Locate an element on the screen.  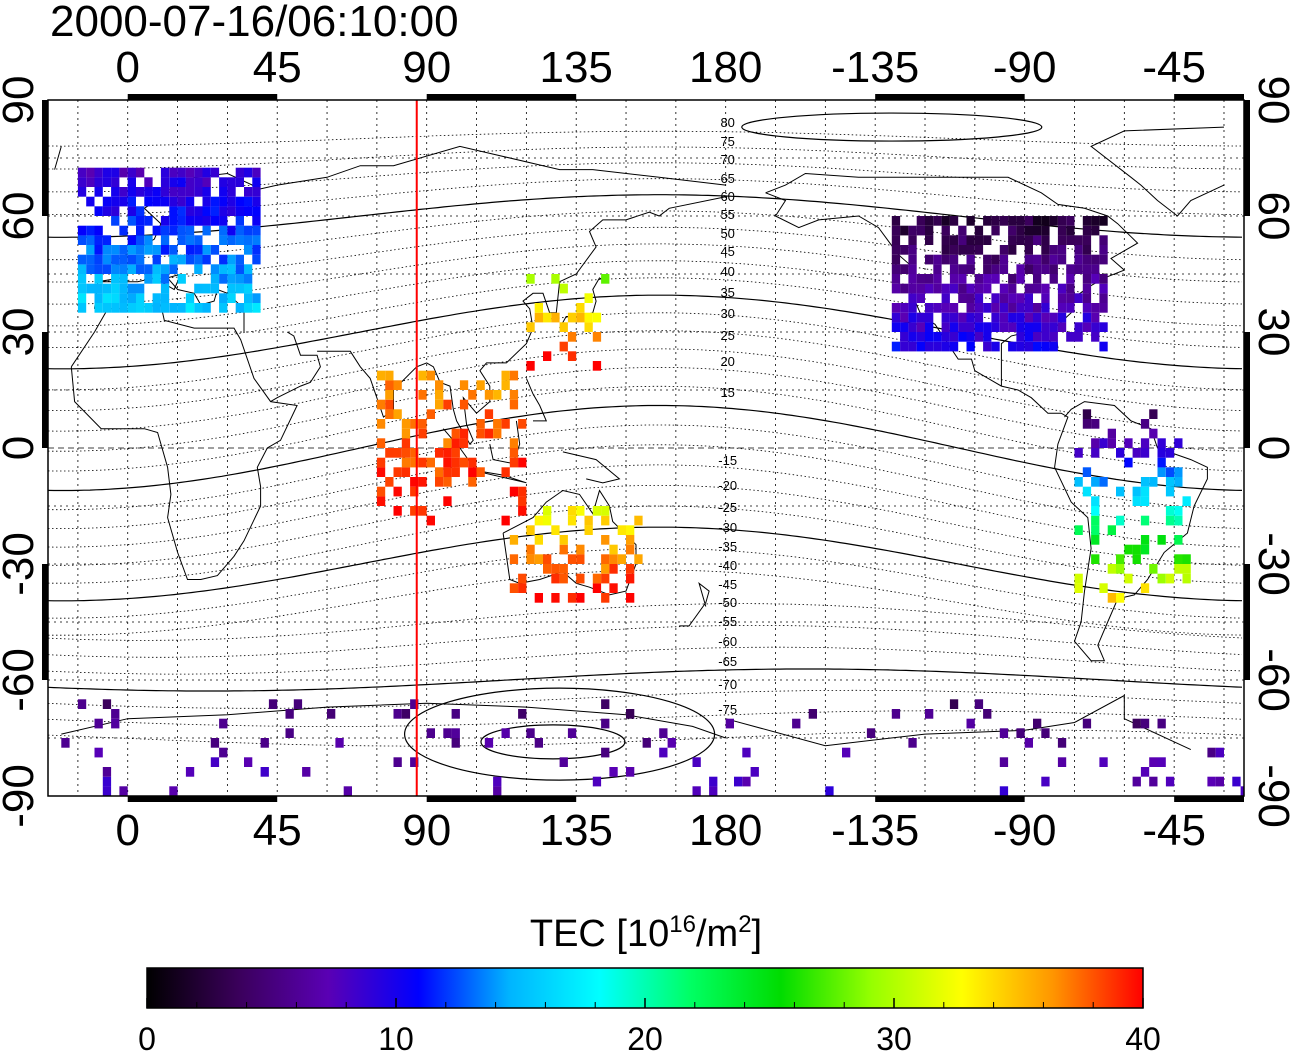
contour-label: -20 is located at coordinates (727, 485).